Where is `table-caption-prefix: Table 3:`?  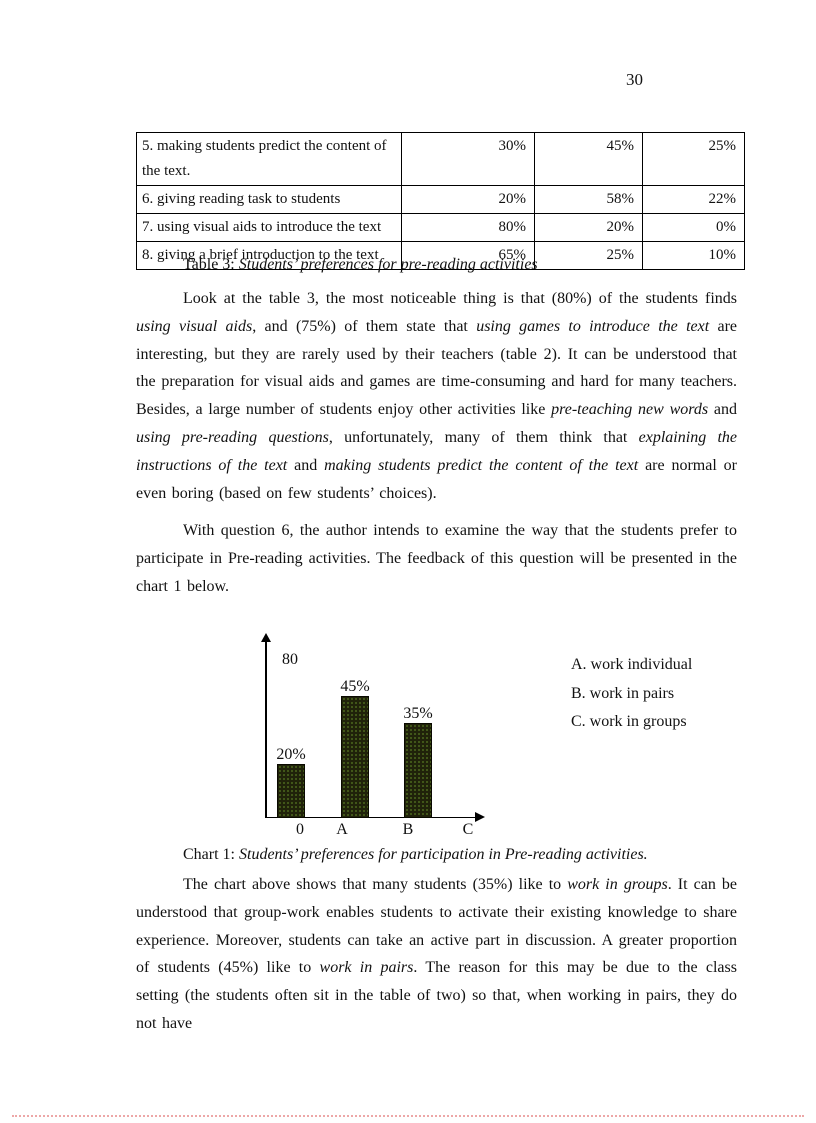 table-caption-prefix: Table 3: is located at coordinates (211, 264).